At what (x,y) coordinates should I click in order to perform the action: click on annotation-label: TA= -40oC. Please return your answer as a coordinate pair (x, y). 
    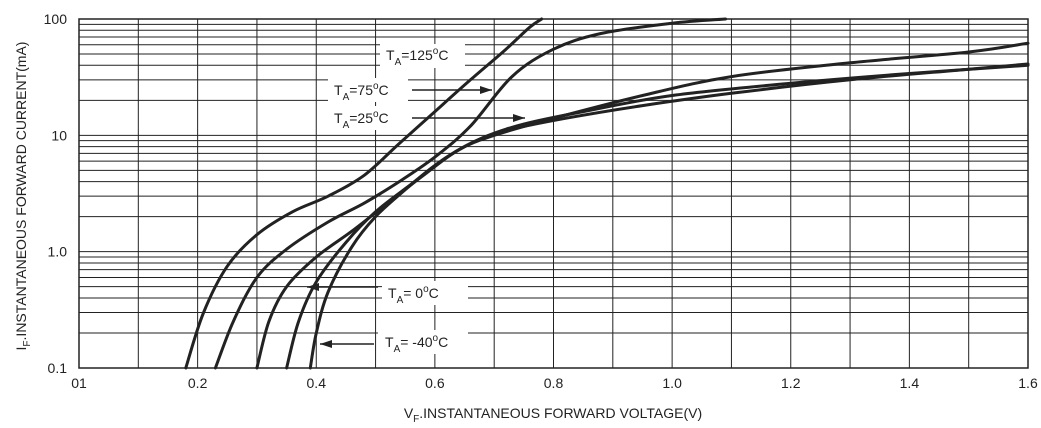
    Looking at the image, I should click on (416, 344).